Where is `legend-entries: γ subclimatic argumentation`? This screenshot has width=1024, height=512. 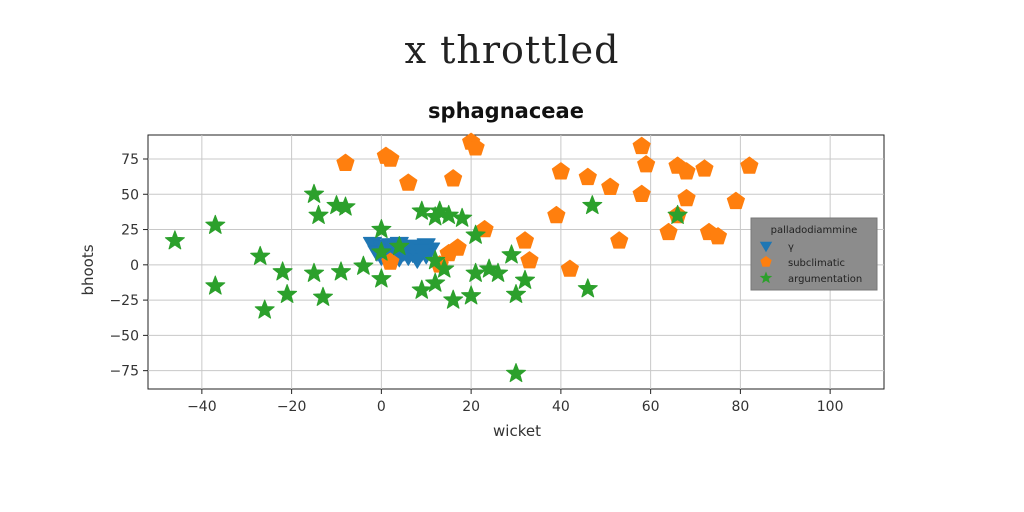
legend-entries: γ subclimatic argumentation is located at coordinates (810, 263).